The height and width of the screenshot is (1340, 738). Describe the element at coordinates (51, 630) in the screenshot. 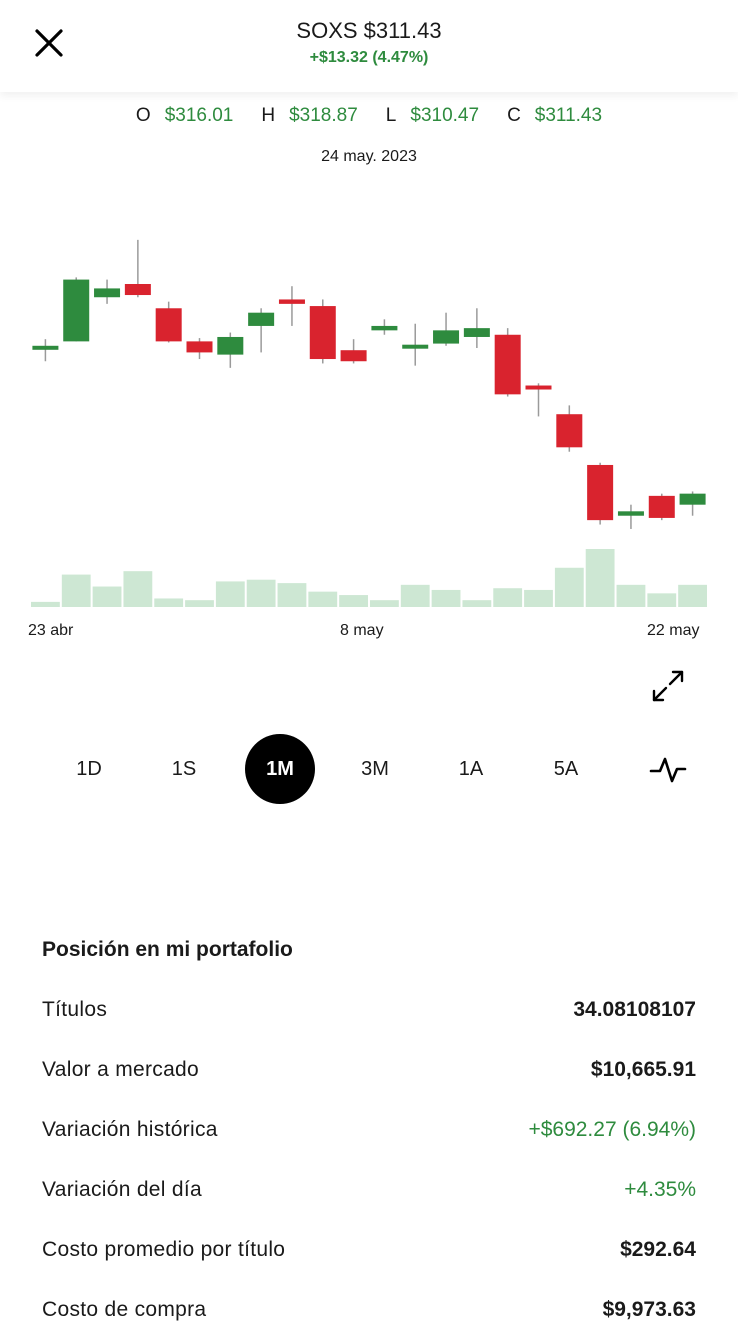

I see `x-axis-label-start: 23 abr` at that location.